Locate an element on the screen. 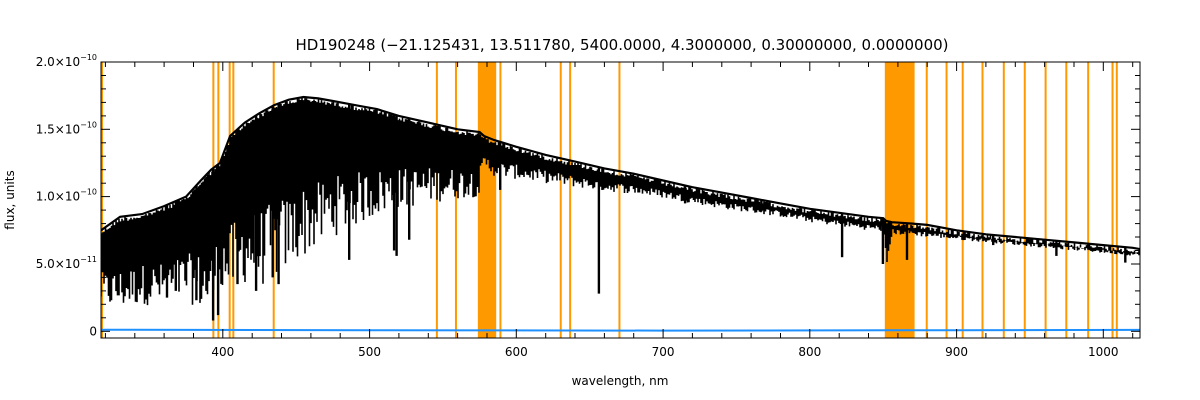 This screenshot has width=1200, height=400. y-tick-label: 1.5×10⁻¹⁰ is located at coordinates (66, 128).